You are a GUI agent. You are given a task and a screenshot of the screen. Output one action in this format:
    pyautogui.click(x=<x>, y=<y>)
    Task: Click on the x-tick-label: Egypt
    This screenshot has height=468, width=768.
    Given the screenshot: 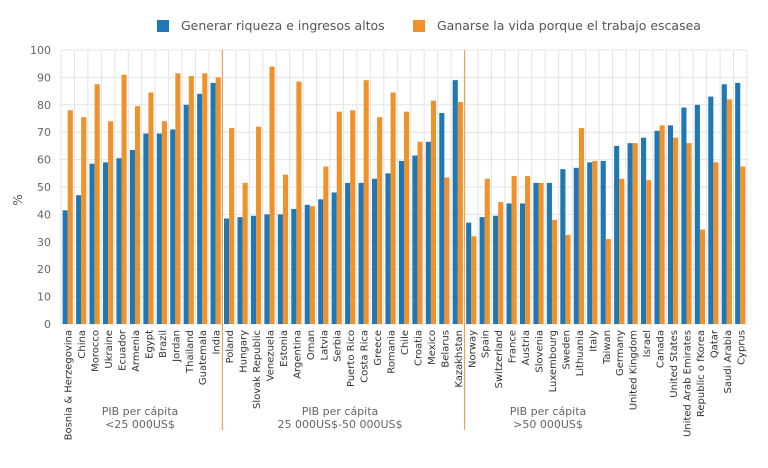 What is the action you would take?
    pyautogui.click(x=149, y=344)
    